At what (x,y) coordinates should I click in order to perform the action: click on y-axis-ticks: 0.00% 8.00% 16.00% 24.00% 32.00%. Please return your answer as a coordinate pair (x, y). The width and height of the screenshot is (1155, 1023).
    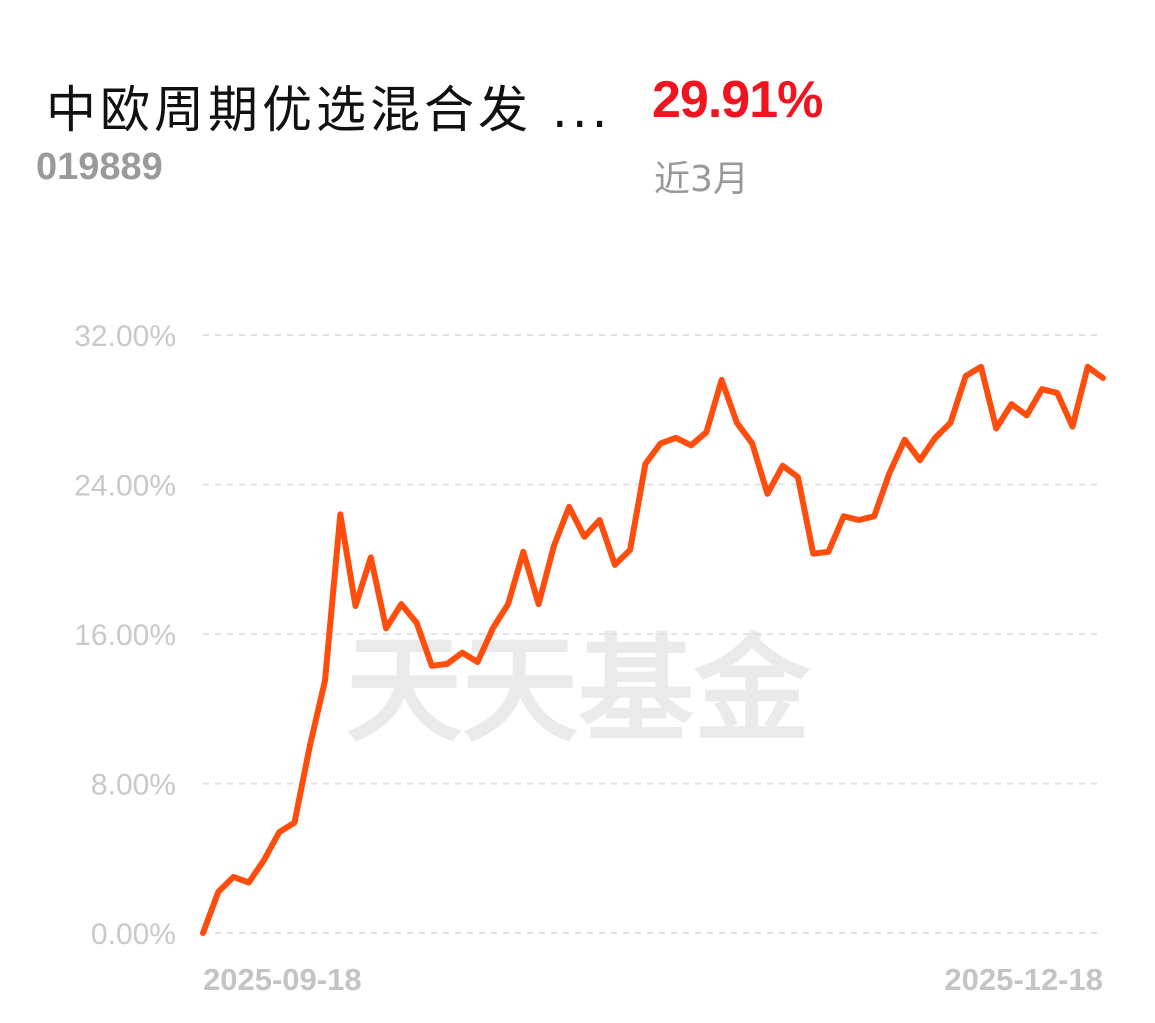
    Looking at the image, I should click on (125, 635).